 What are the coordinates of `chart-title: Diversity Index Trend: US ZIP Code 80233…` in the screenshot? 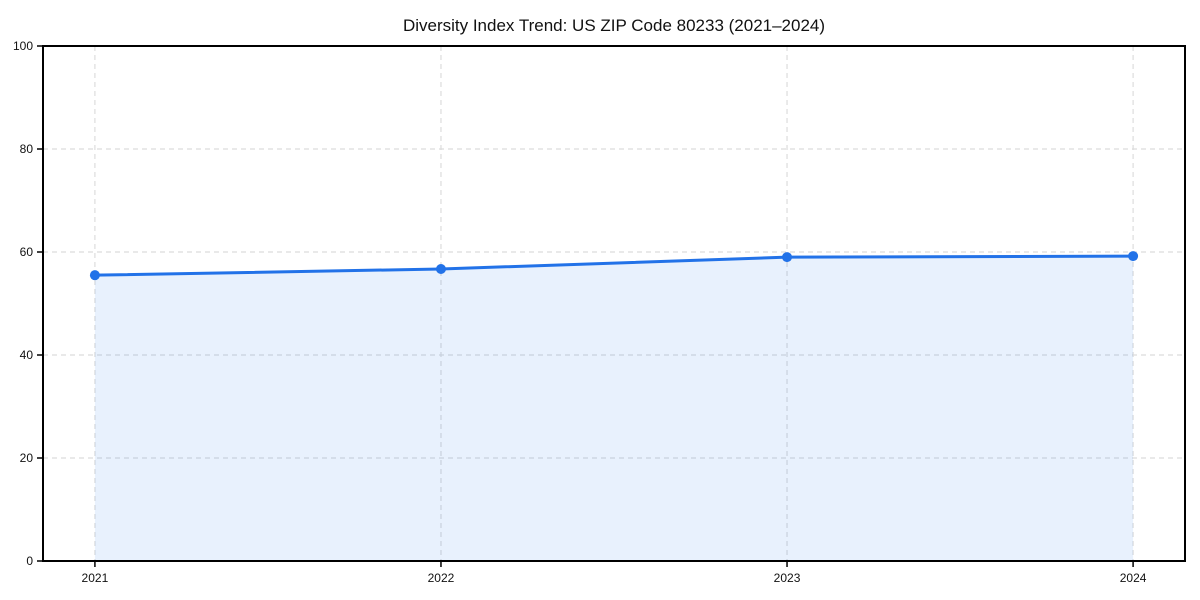 It's located at (614, 25).